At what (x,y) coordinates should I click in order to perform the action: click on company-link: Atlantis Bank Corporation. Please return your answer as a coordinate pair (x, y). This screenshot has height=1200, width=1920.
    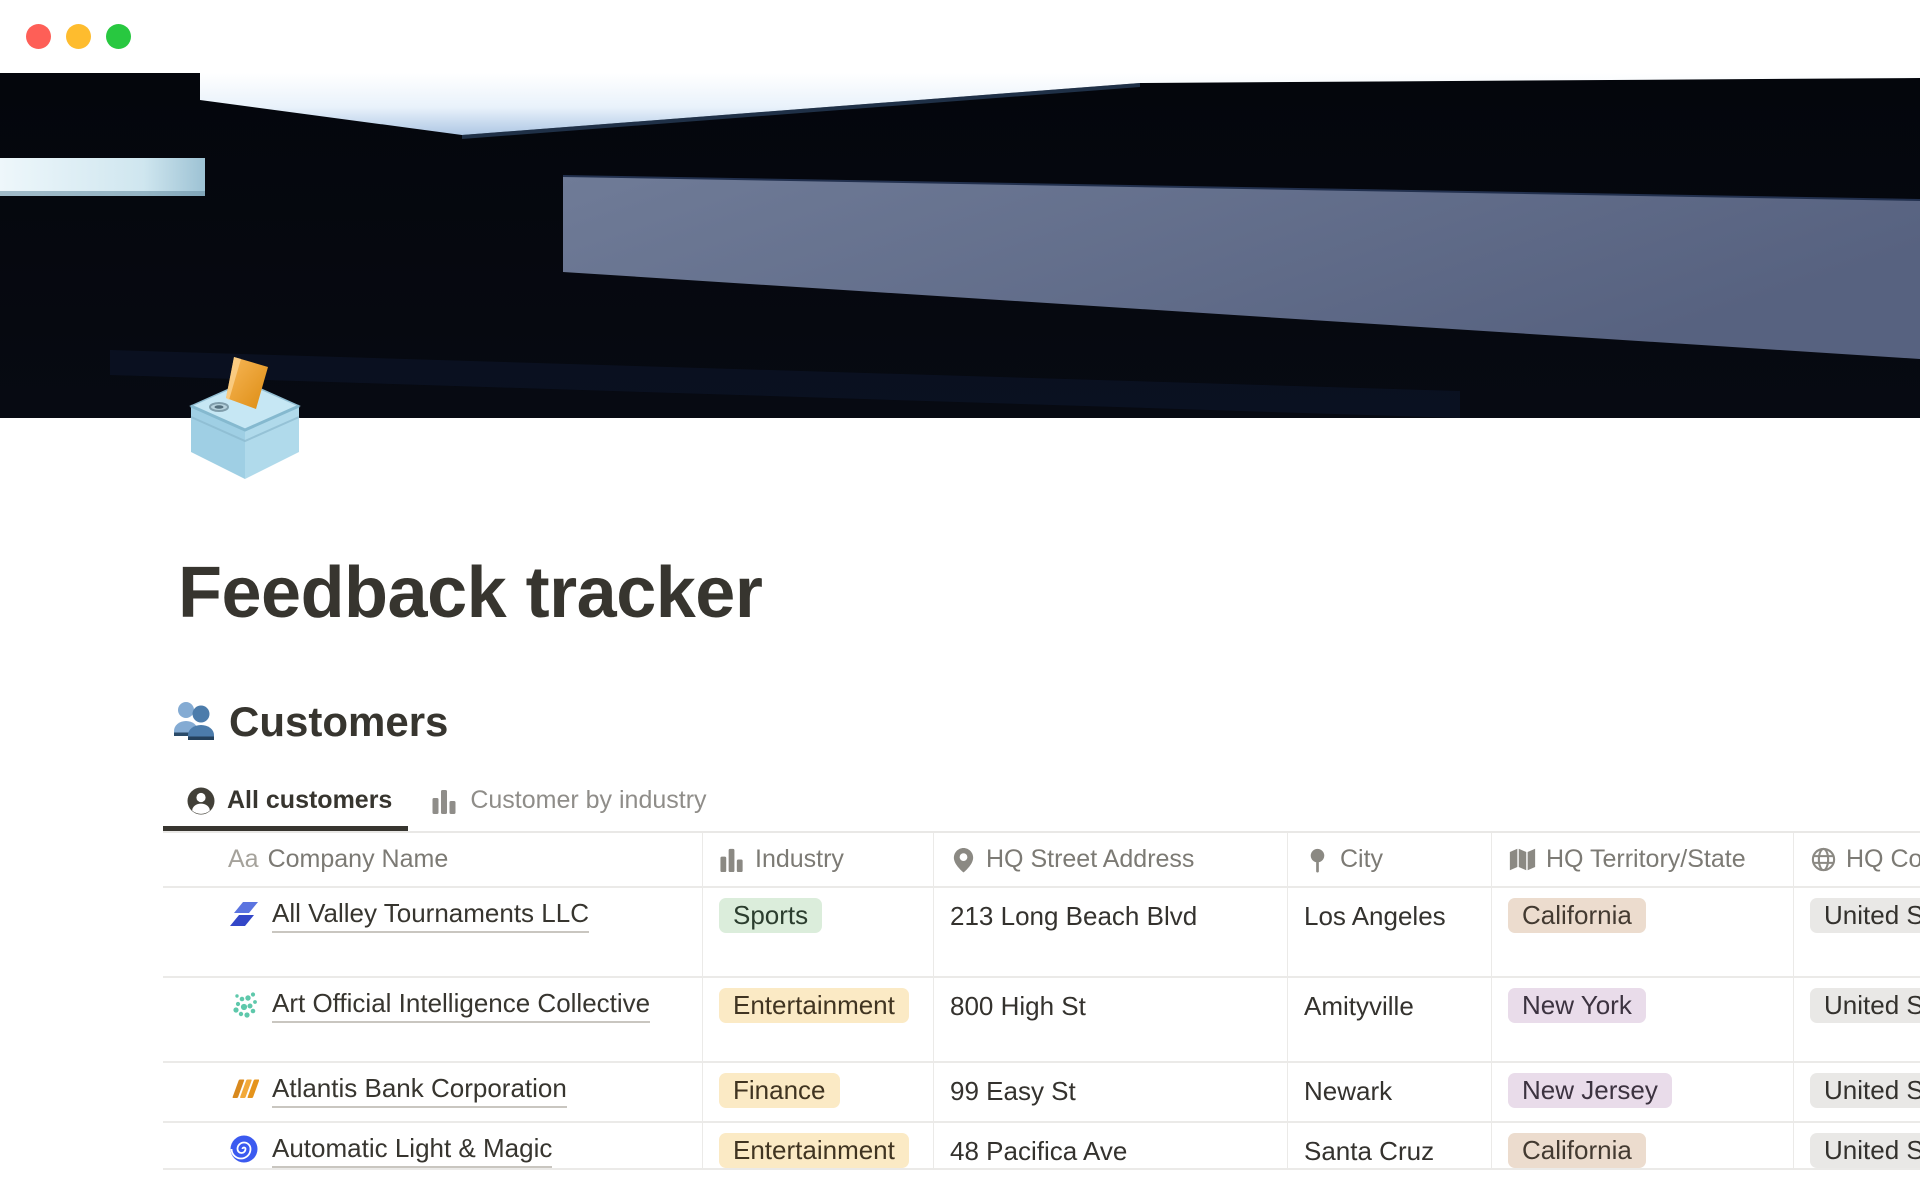
    Looking at the image, I should click on (419, 1090).